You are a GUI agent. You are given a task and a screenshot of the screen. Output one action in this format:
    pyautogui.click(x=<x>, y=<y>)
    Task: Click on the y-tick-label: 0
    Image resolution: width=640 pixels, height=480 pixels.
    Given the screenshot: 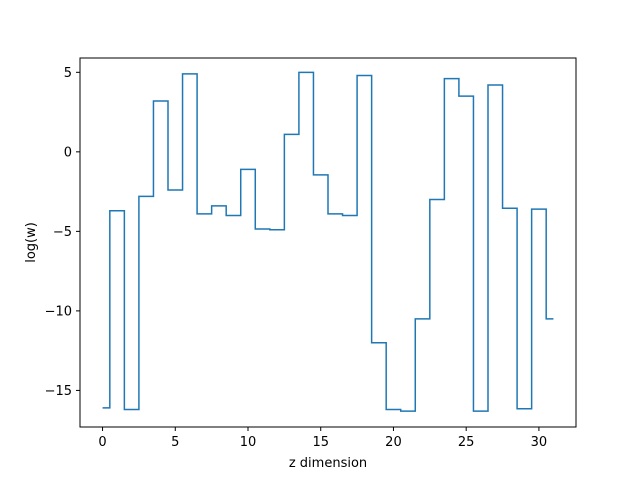 What is the action you would take?
    pyautogui.click(x=68, y=152)
    